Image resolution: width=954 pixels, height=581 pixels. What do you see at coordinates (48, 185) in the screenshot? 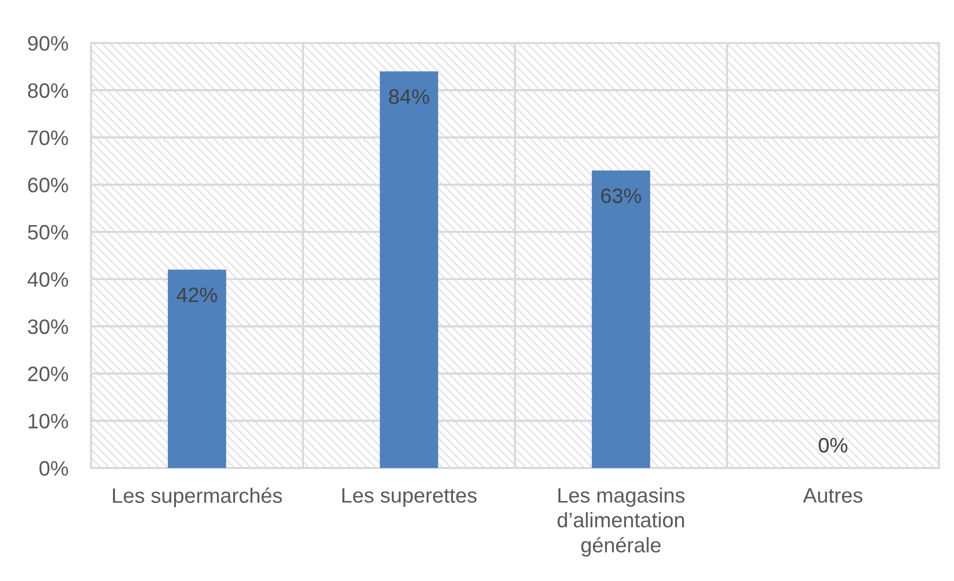
I see `y-tick-label: 60%` at bounding box center [48, 185].